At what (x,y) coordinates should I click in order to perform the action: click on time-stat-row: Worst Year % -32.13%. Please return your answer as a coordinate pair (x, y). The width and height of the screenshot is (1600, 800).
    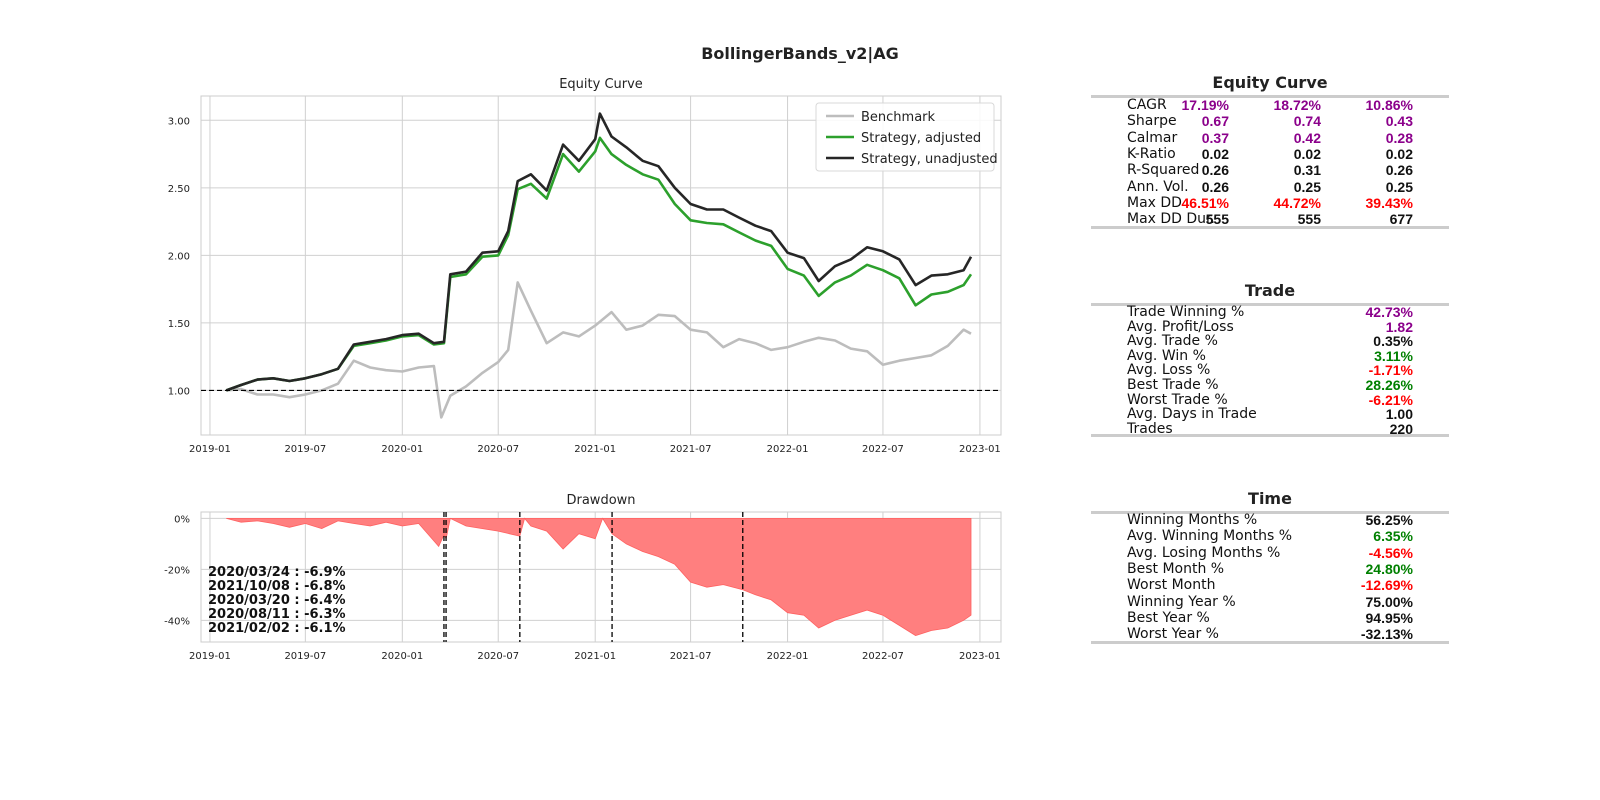
    Looking at the image, I should click on (1272, 634).